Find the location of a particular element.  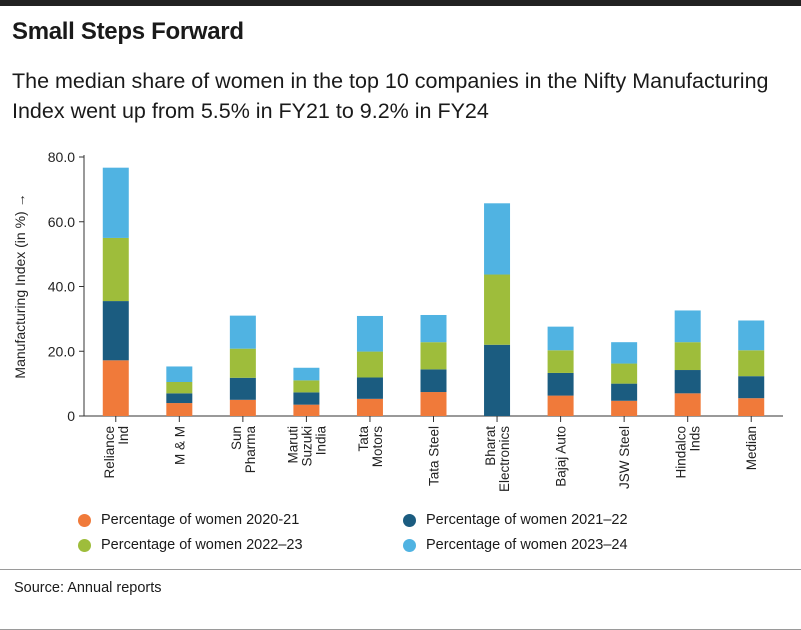

x-tick-label: TataMotors is located at coordinates (370, 447).